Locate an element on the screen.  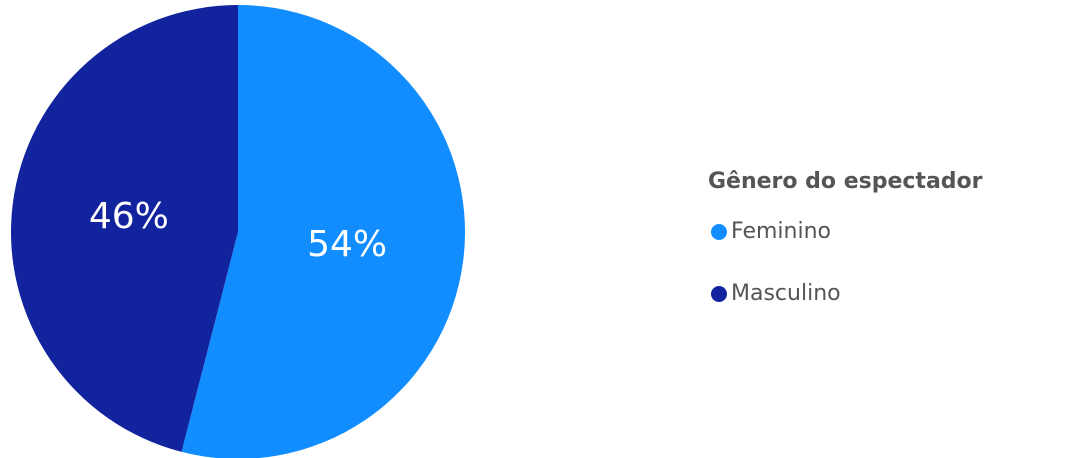
legend-label: Masculino is located at coordinates (786, 293).